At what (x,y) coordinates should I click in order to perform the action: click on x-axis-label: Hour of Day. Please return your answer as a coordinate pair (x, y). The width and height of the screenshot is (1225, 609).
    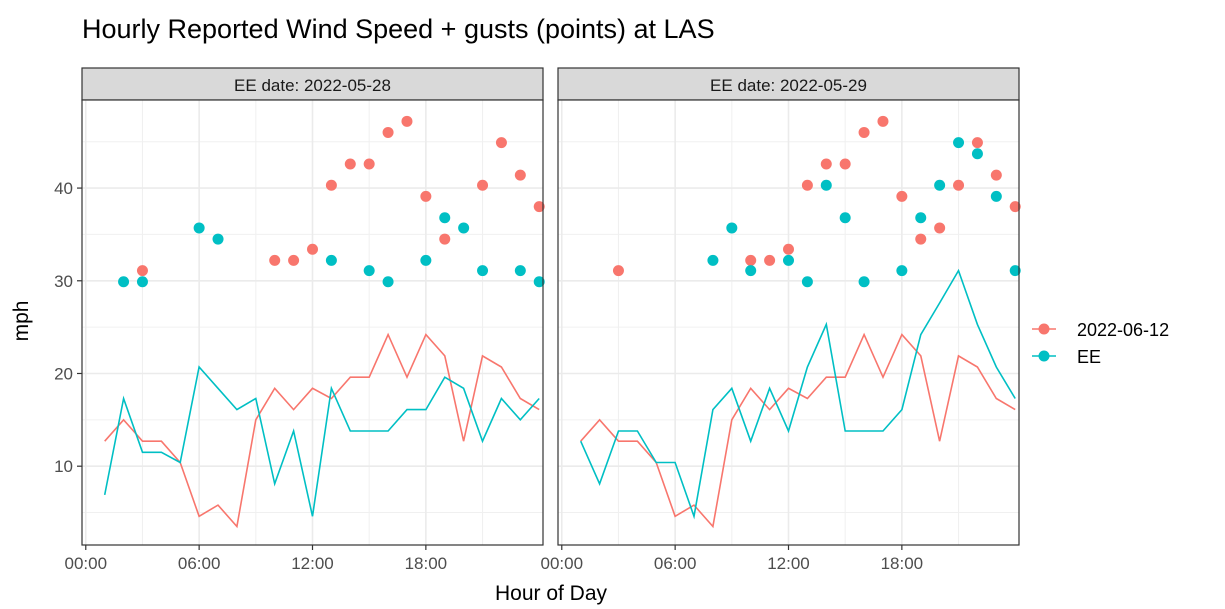
    Looking at the image, I should click on (551, 593).